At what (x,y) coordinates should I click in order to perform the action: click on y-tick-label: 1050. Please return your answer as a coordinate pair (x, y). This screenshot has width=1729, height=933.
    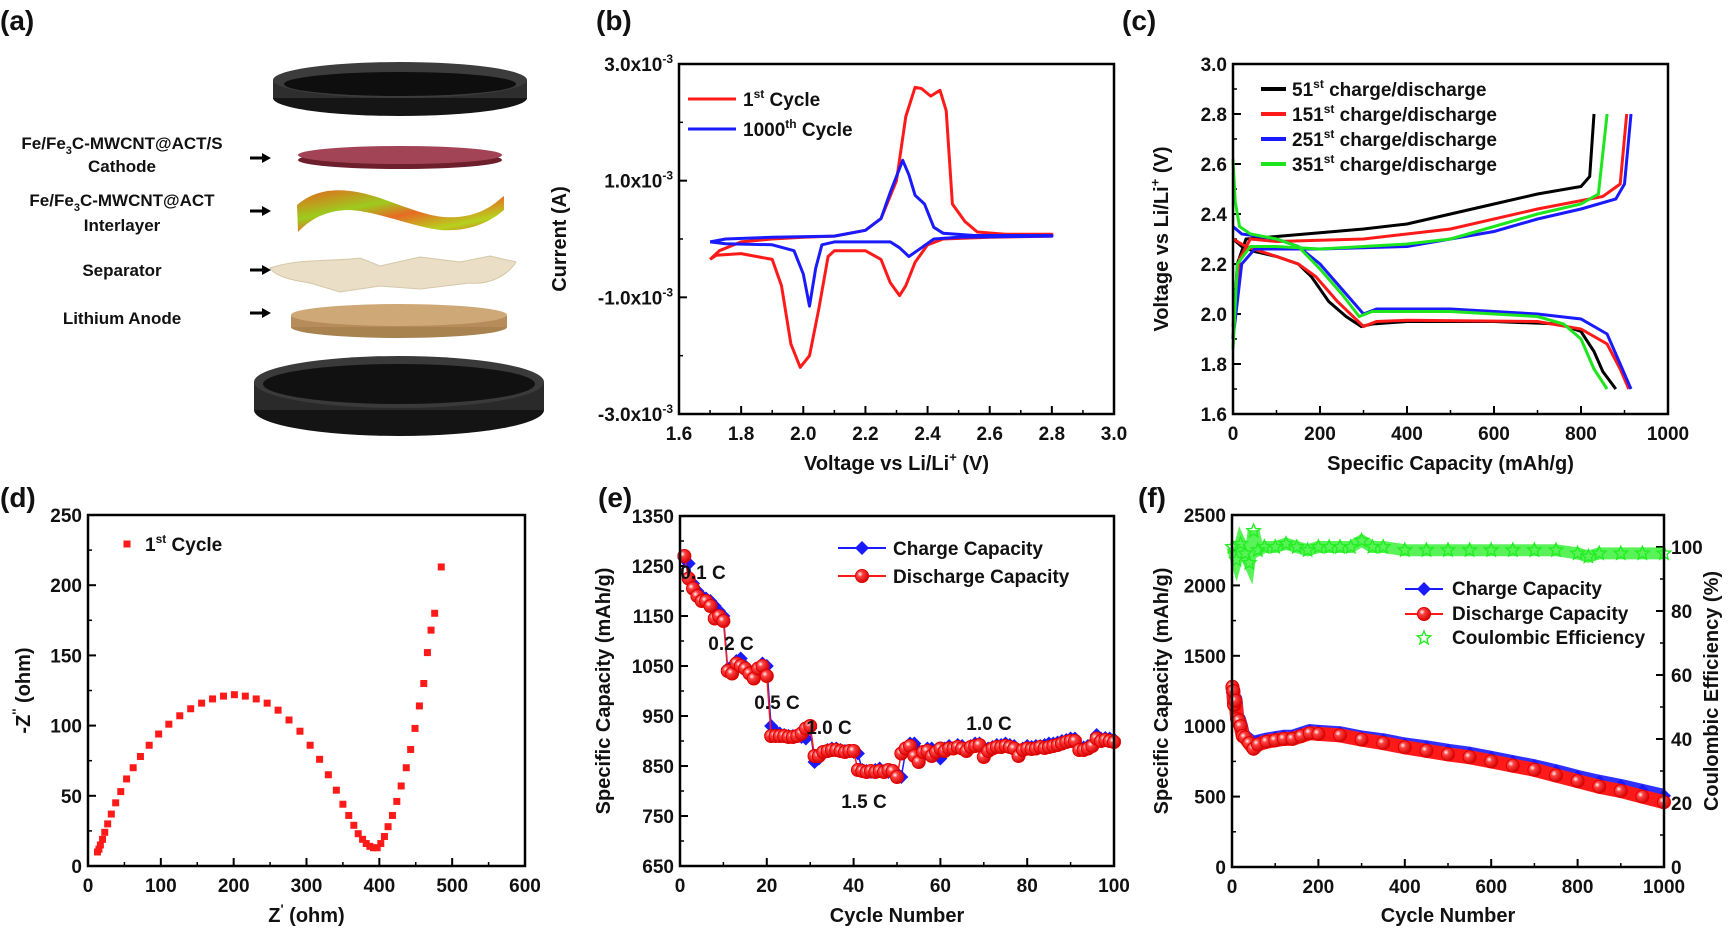
    Looking at the image, I should click on (653, 667).